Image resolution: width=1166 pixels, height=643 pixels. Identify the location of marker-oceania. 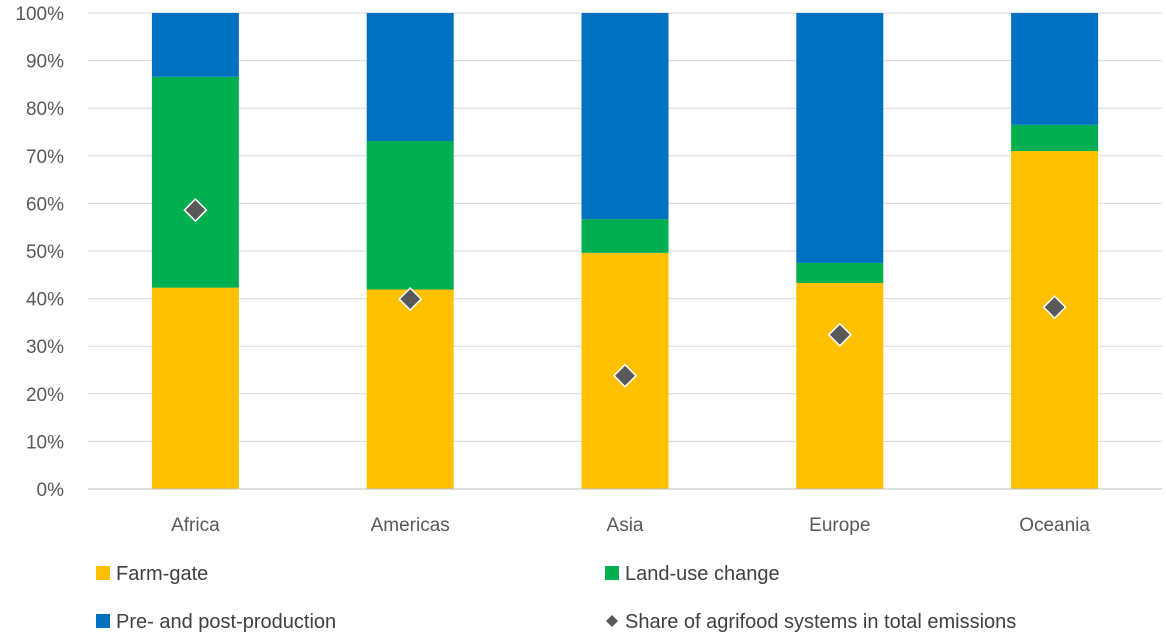
(1054, 307).